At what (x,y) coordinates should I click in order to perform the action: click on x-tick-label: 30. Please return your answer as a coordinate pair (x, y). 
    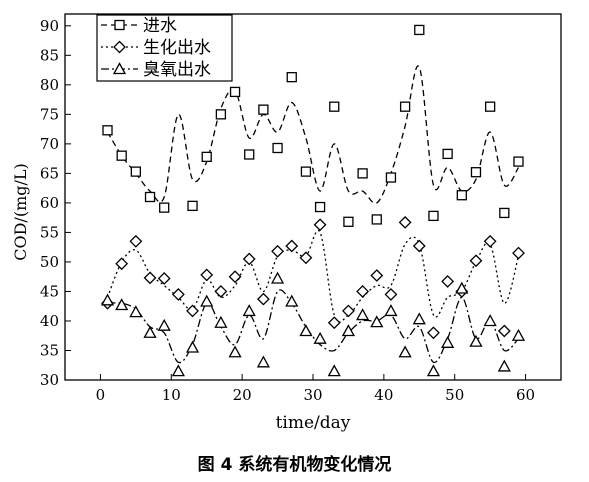
    Looking at the image, I should click on (312, 395).